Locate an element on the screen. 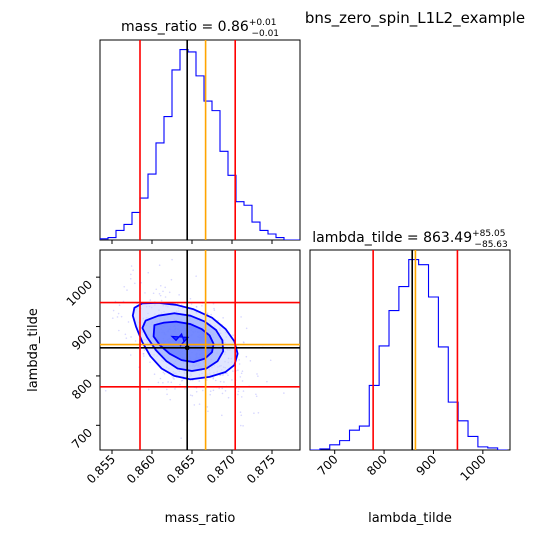 This screenshot has height=550, width=550. lambda-tilde-y-tick-label: 900 is located at coordinates (82, 340).